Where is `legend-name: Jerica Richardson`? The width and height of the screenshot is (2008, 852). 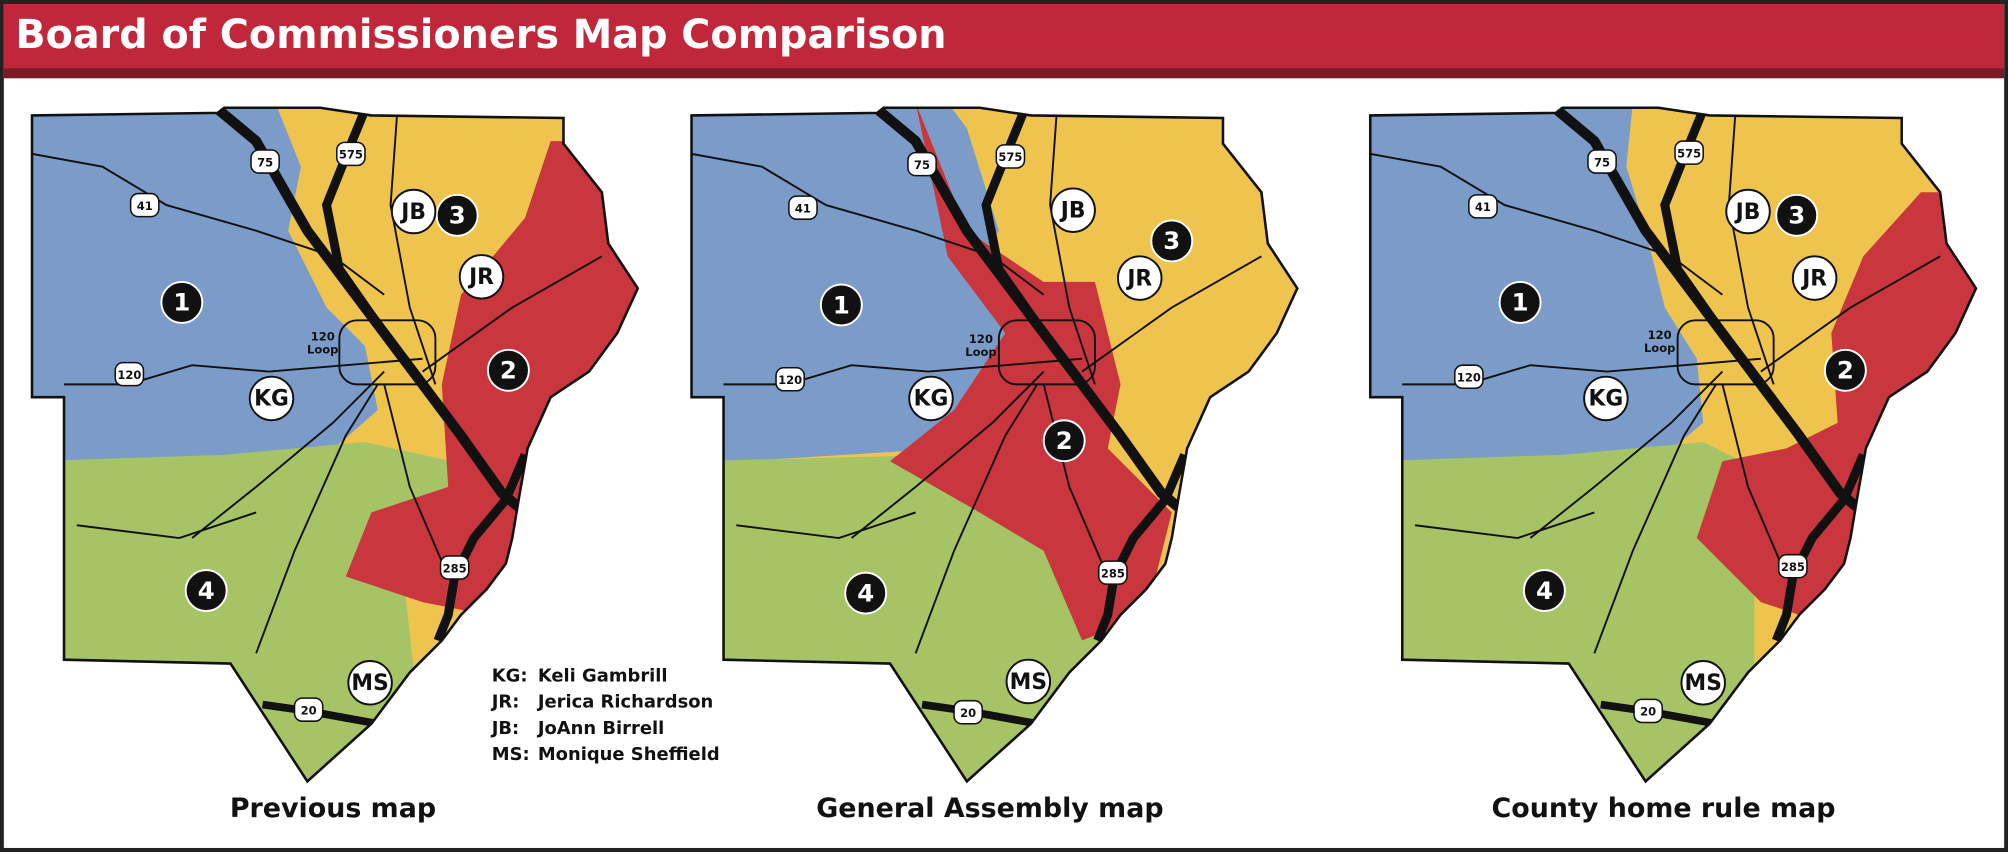 legend-name: Jerica Richardson is located at coordinates (625, 702).